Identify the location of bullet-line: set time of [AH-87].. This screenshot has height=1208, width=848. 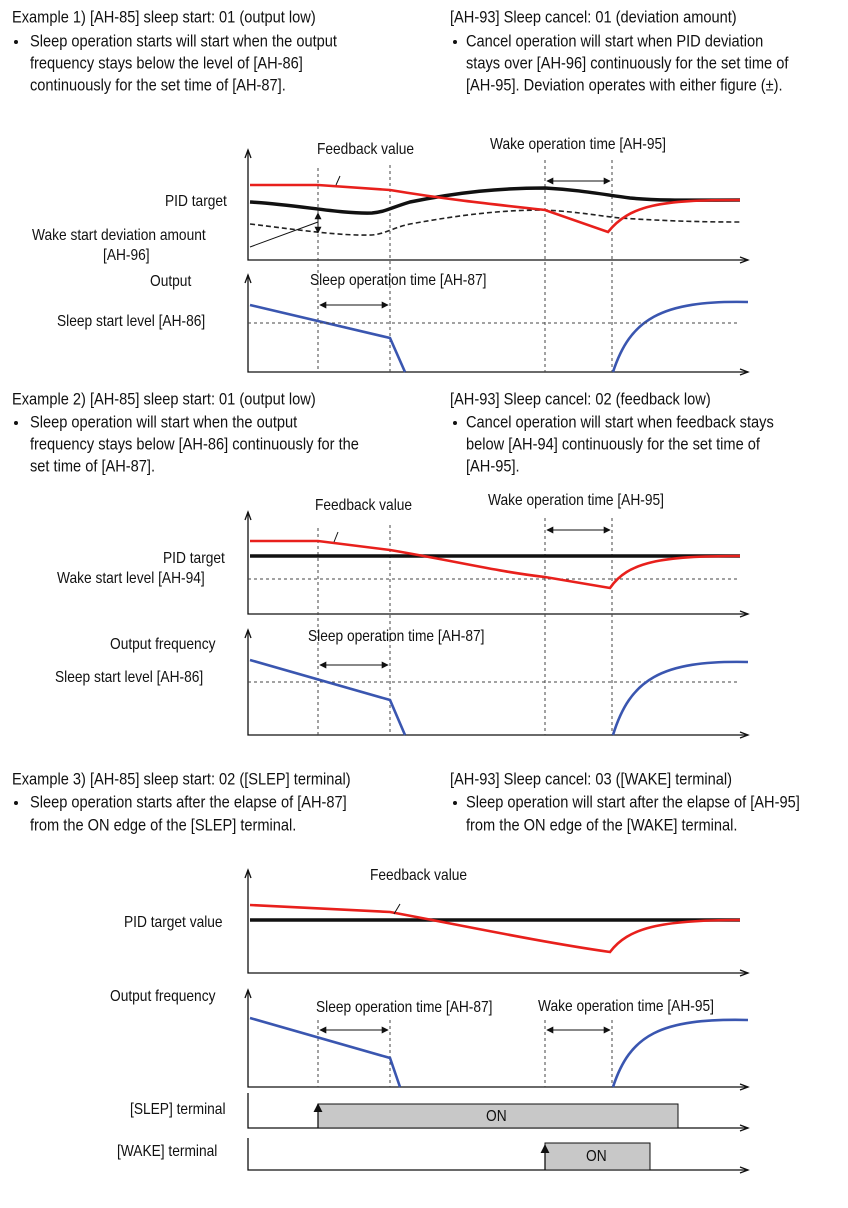
(92, 467).